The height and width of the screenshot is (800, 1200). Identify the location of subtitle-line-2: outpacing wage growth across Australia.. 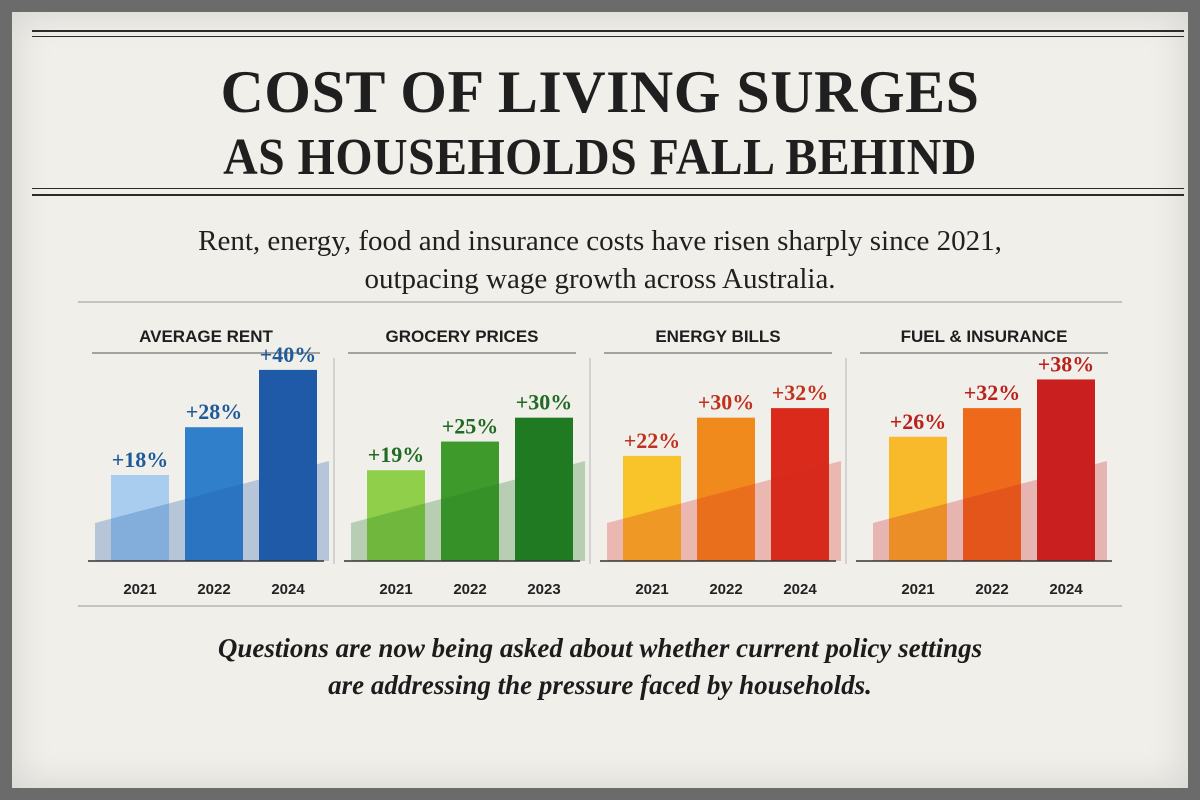
(600, 279).